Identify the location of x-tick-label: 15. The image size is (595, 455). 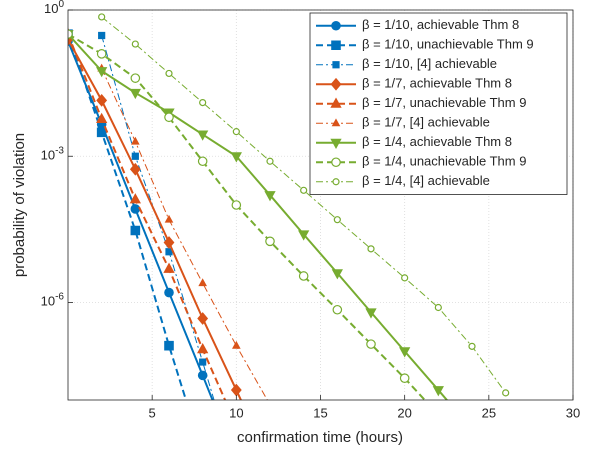
(320, 412).